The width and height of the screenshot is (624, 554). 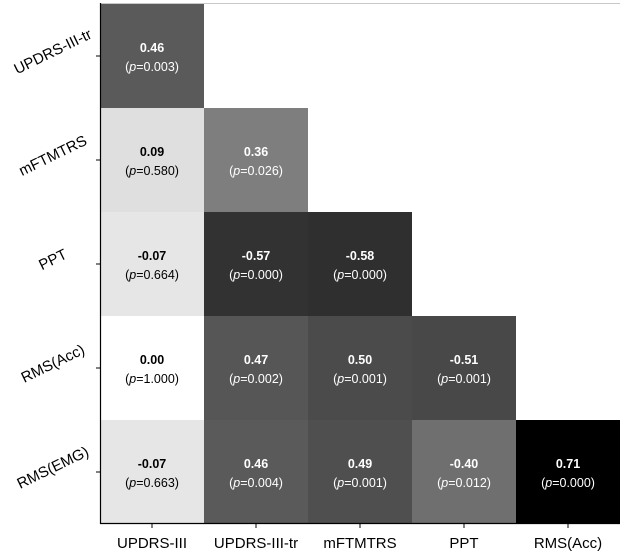 What do you see at coordinates (568, 464) in the screenshot?
I see `cell-rms-emg-rms-acc-r-label: 0.71` at bounding box center [568, 464].